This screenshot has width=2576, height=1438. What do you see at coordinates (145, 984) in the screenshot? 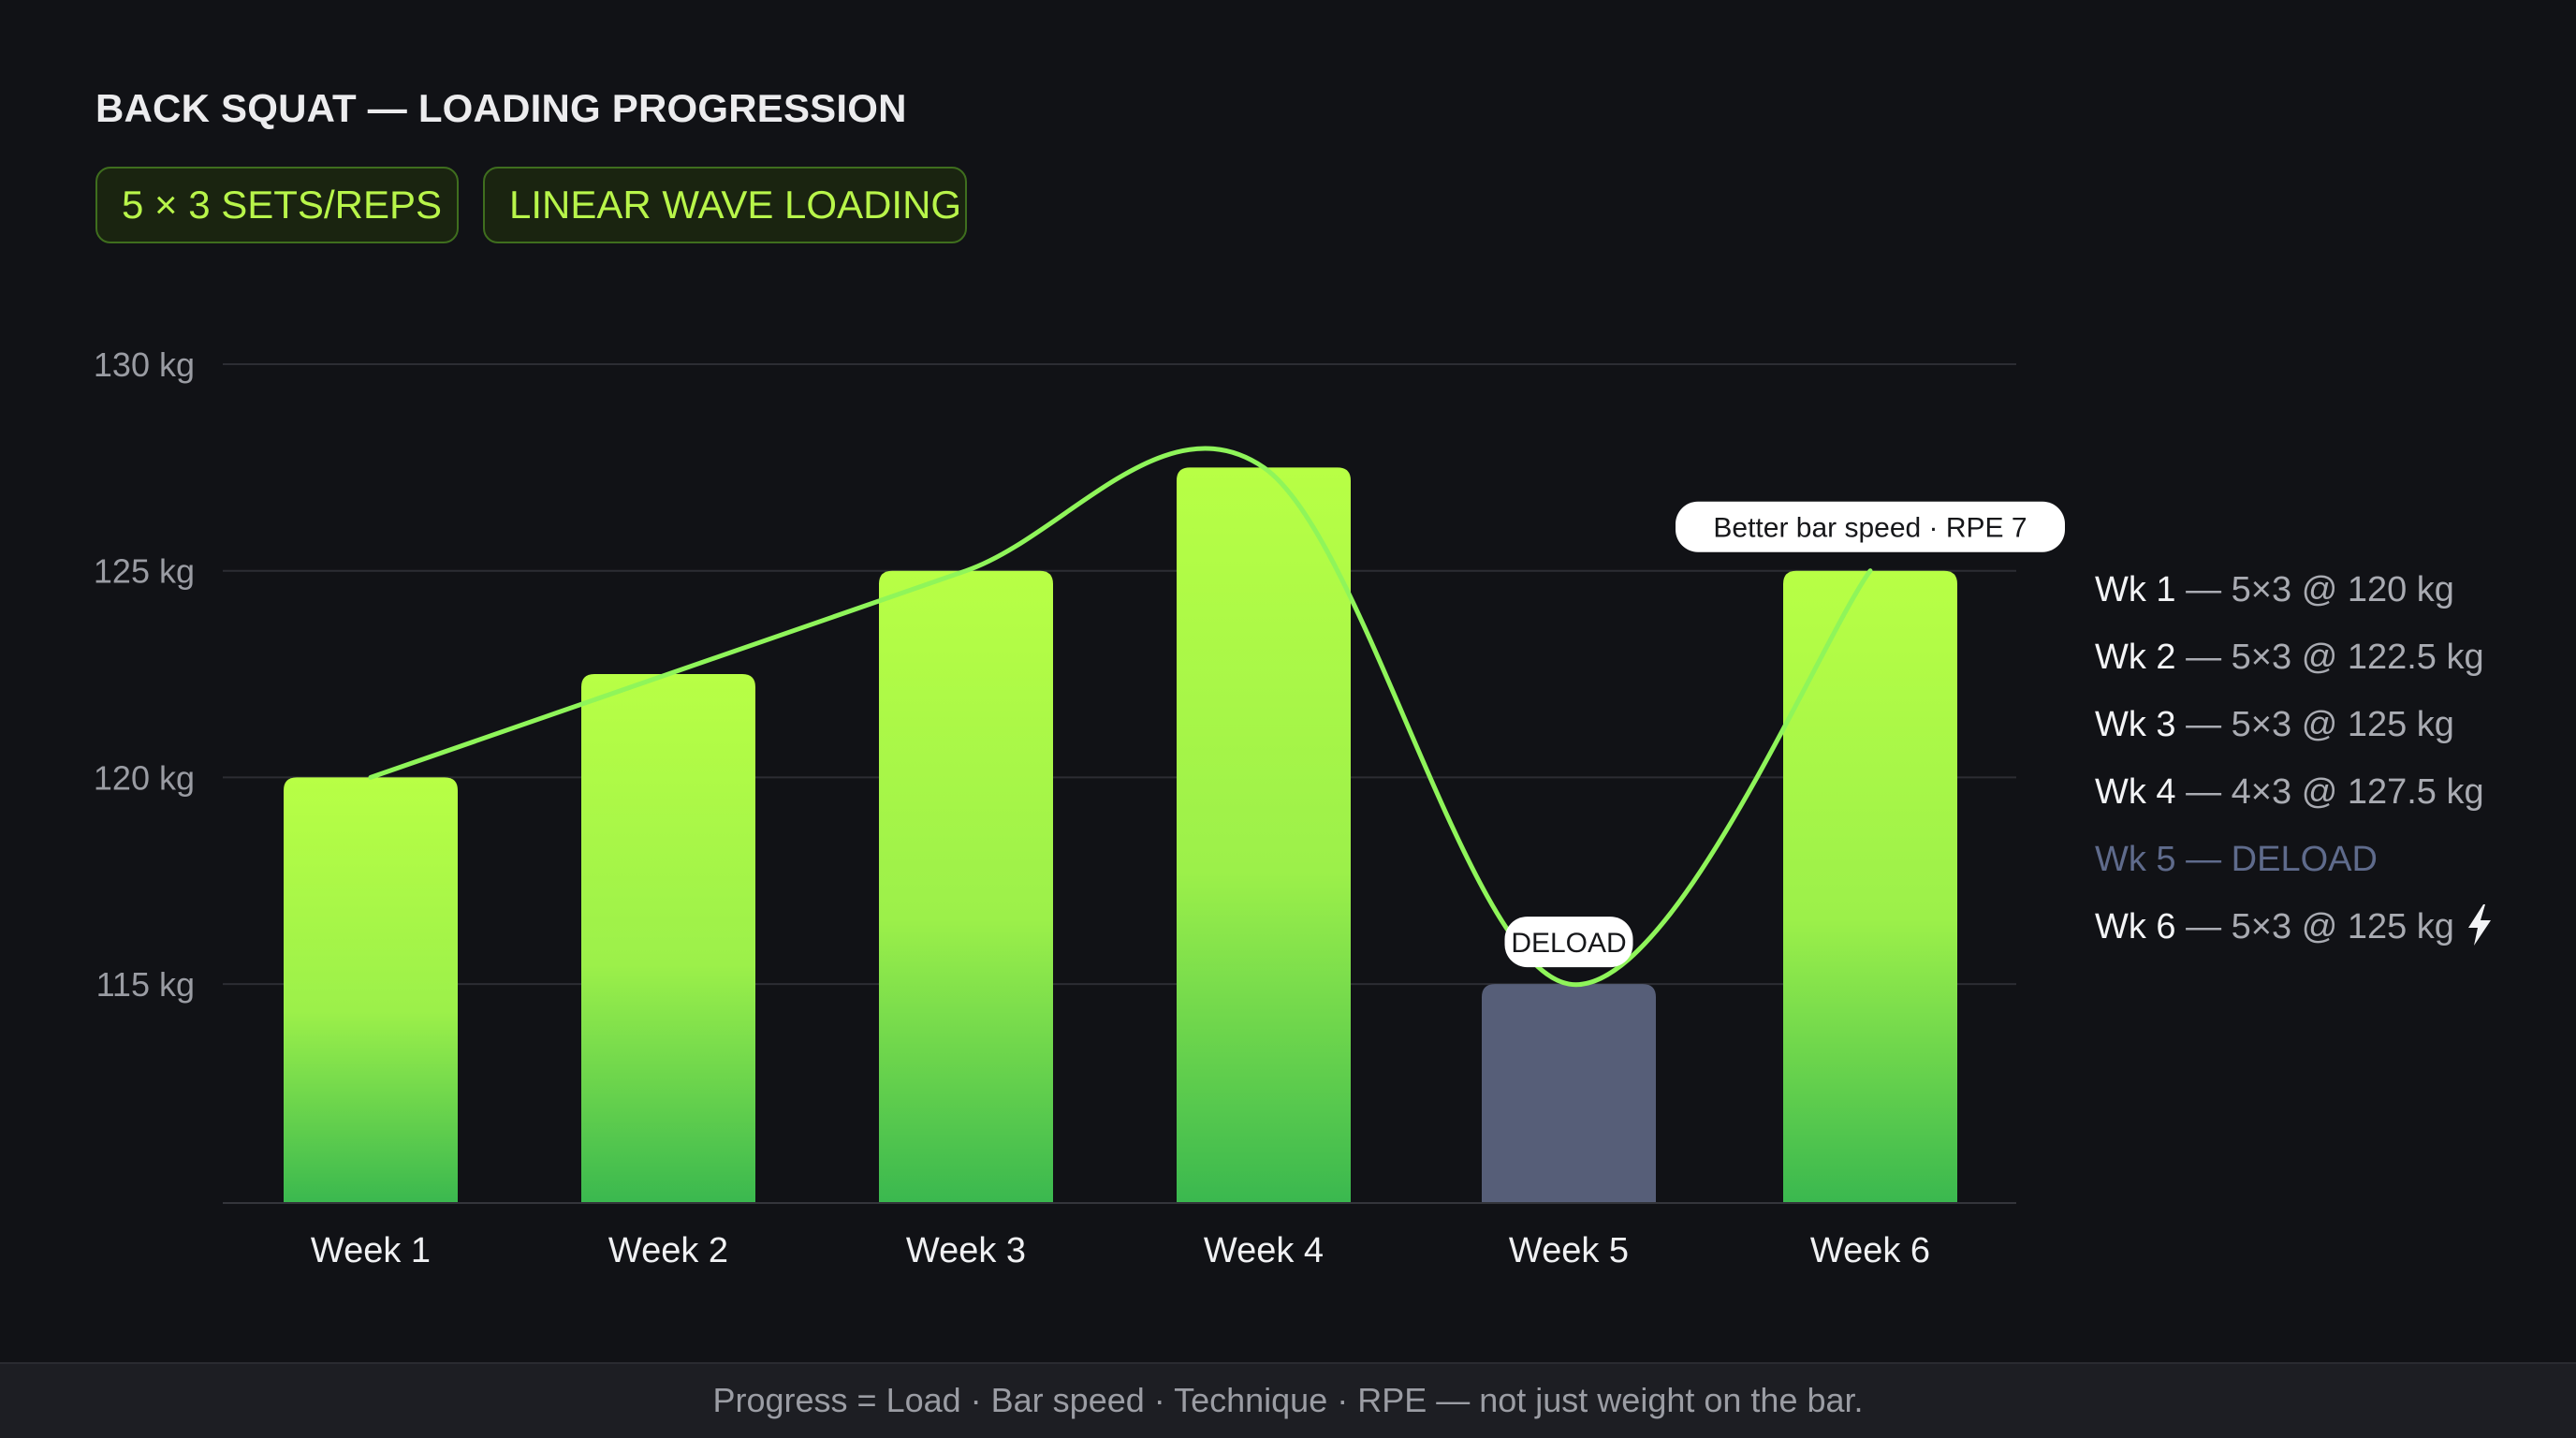
I see `y-tick-label: 115 kg` at bounding box center [145, 984].